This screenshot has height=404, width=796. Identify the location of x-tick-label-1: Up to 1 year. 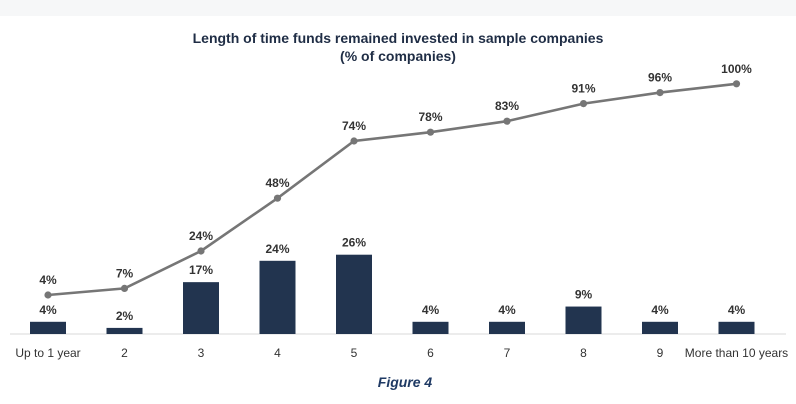
(47, 353).